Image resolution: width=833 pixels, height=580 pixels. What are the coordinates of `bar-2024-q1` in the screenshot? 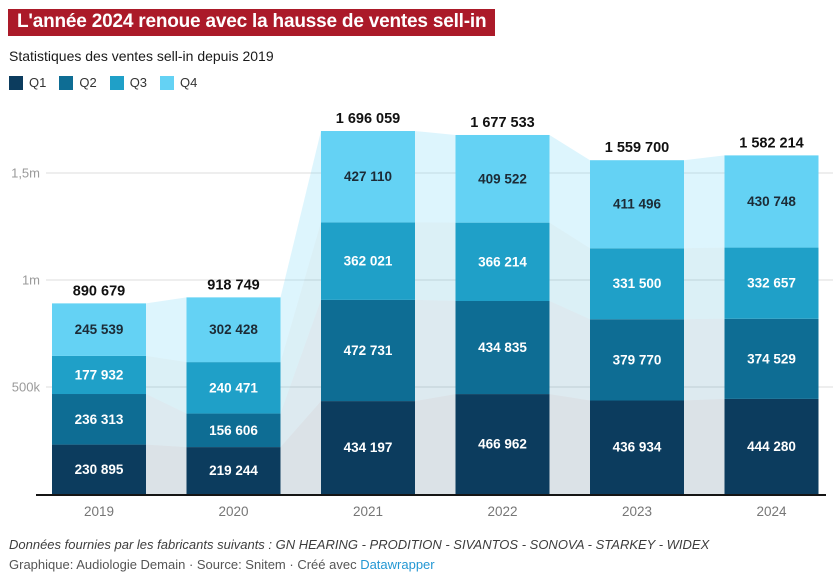 It's located at (771, 446).